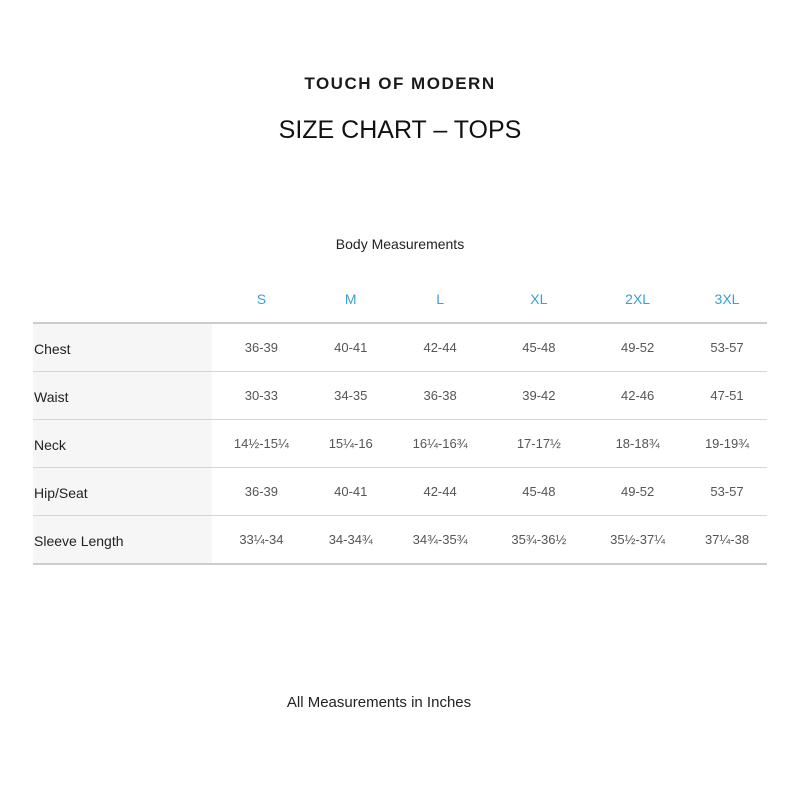  I want to click on measurement-cell: 30-33, so click(261, 395).